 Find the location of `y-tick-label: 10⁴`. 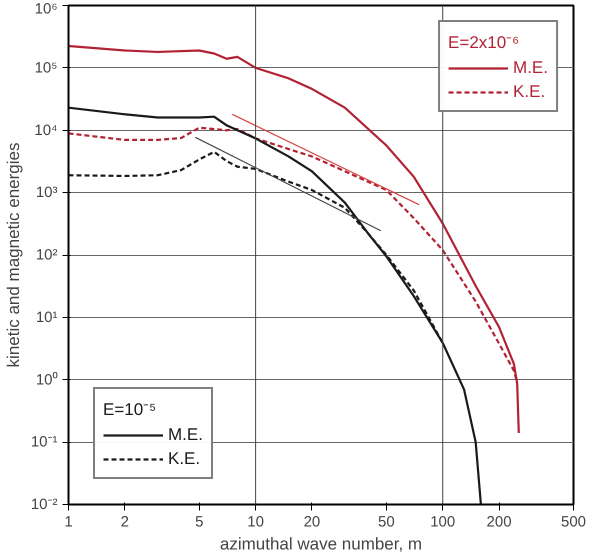

y-tick-label: 10⁴ is located at coordinates (46, 130).